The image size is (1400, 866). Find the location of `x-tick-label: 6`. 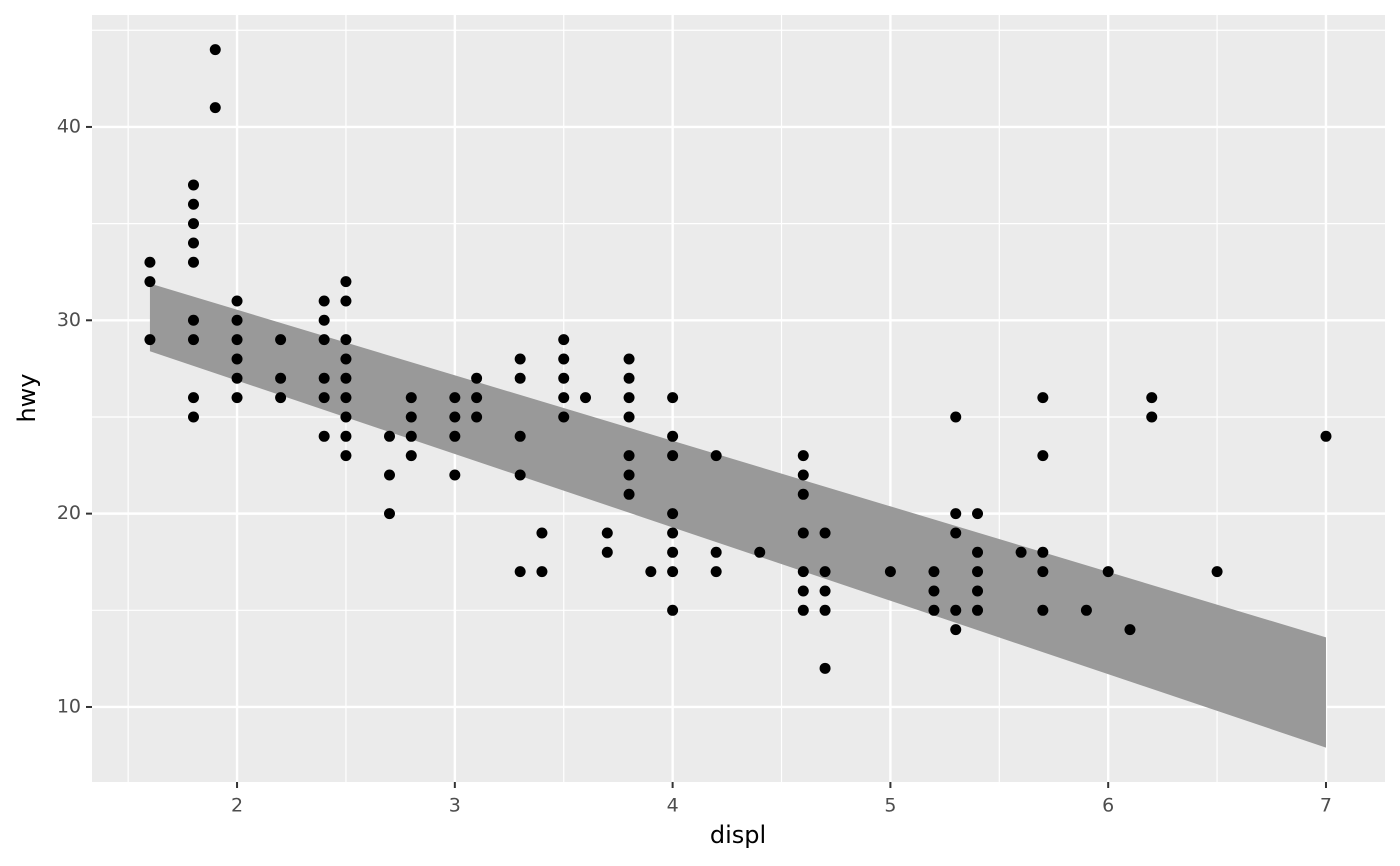

x-tick-label: 6 is located at coordinates (1108, 806).